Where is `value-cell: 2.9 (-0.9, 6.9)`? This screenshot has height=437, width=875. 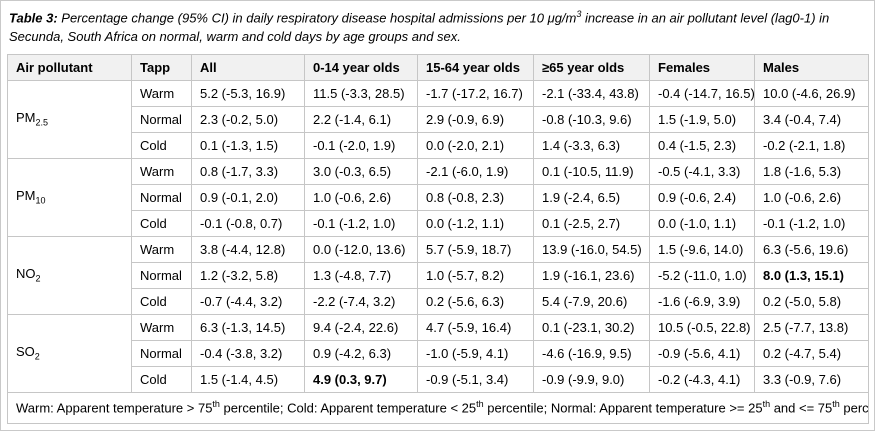
value-cell: 2.9 (-0.9, 6.9) is located at coordinates (475, 119).